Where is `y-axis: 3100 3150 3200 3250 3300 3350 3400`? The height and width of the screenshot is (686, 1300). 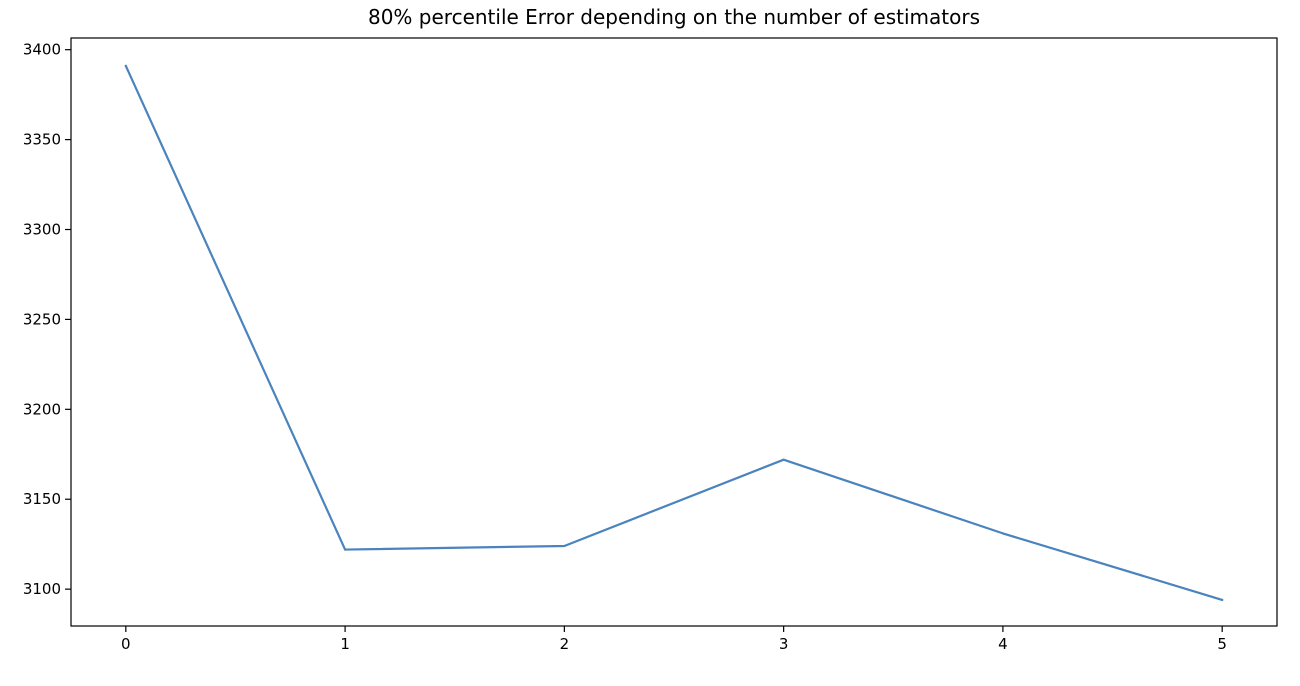
y-axis: 3100 3150 3200 3250 3300 3350 3400 is located at coordinates (47, 319).